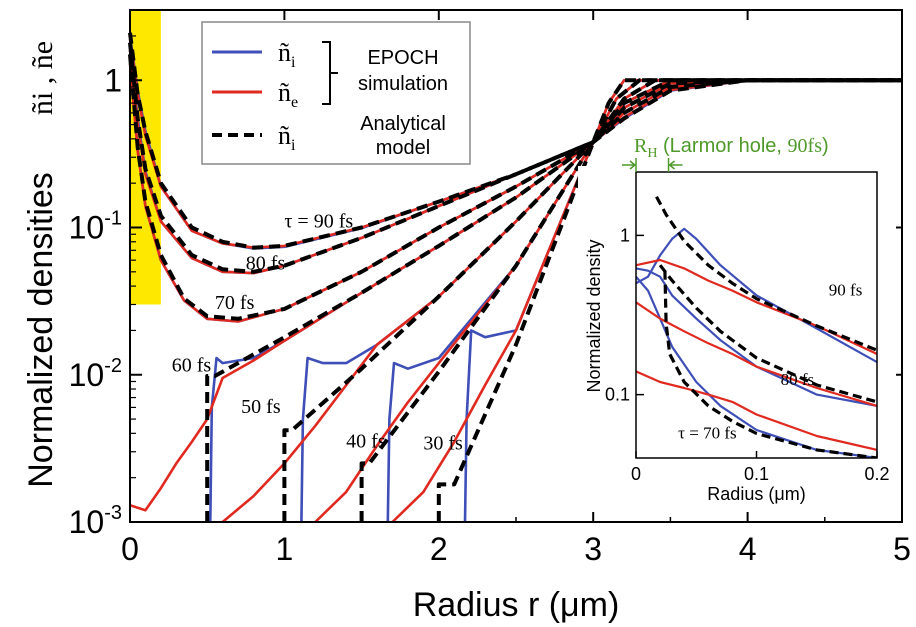 This screenshot has height=627, width=916. I want to click on x-tick-label: 4, so click(748, 549).